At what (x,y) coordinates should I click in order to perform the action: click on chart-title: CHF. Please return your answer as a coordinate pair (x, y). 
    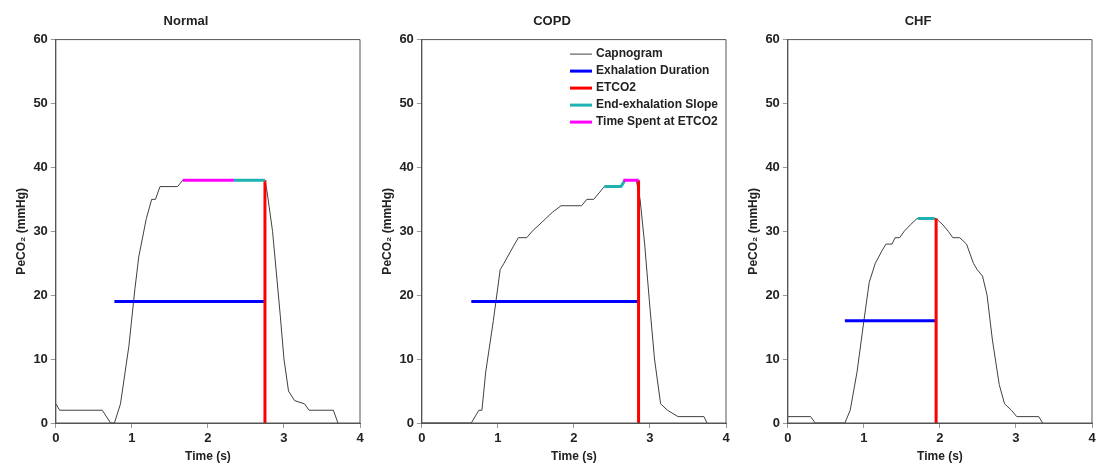
    Looking at the image, I should click on (918, 21).